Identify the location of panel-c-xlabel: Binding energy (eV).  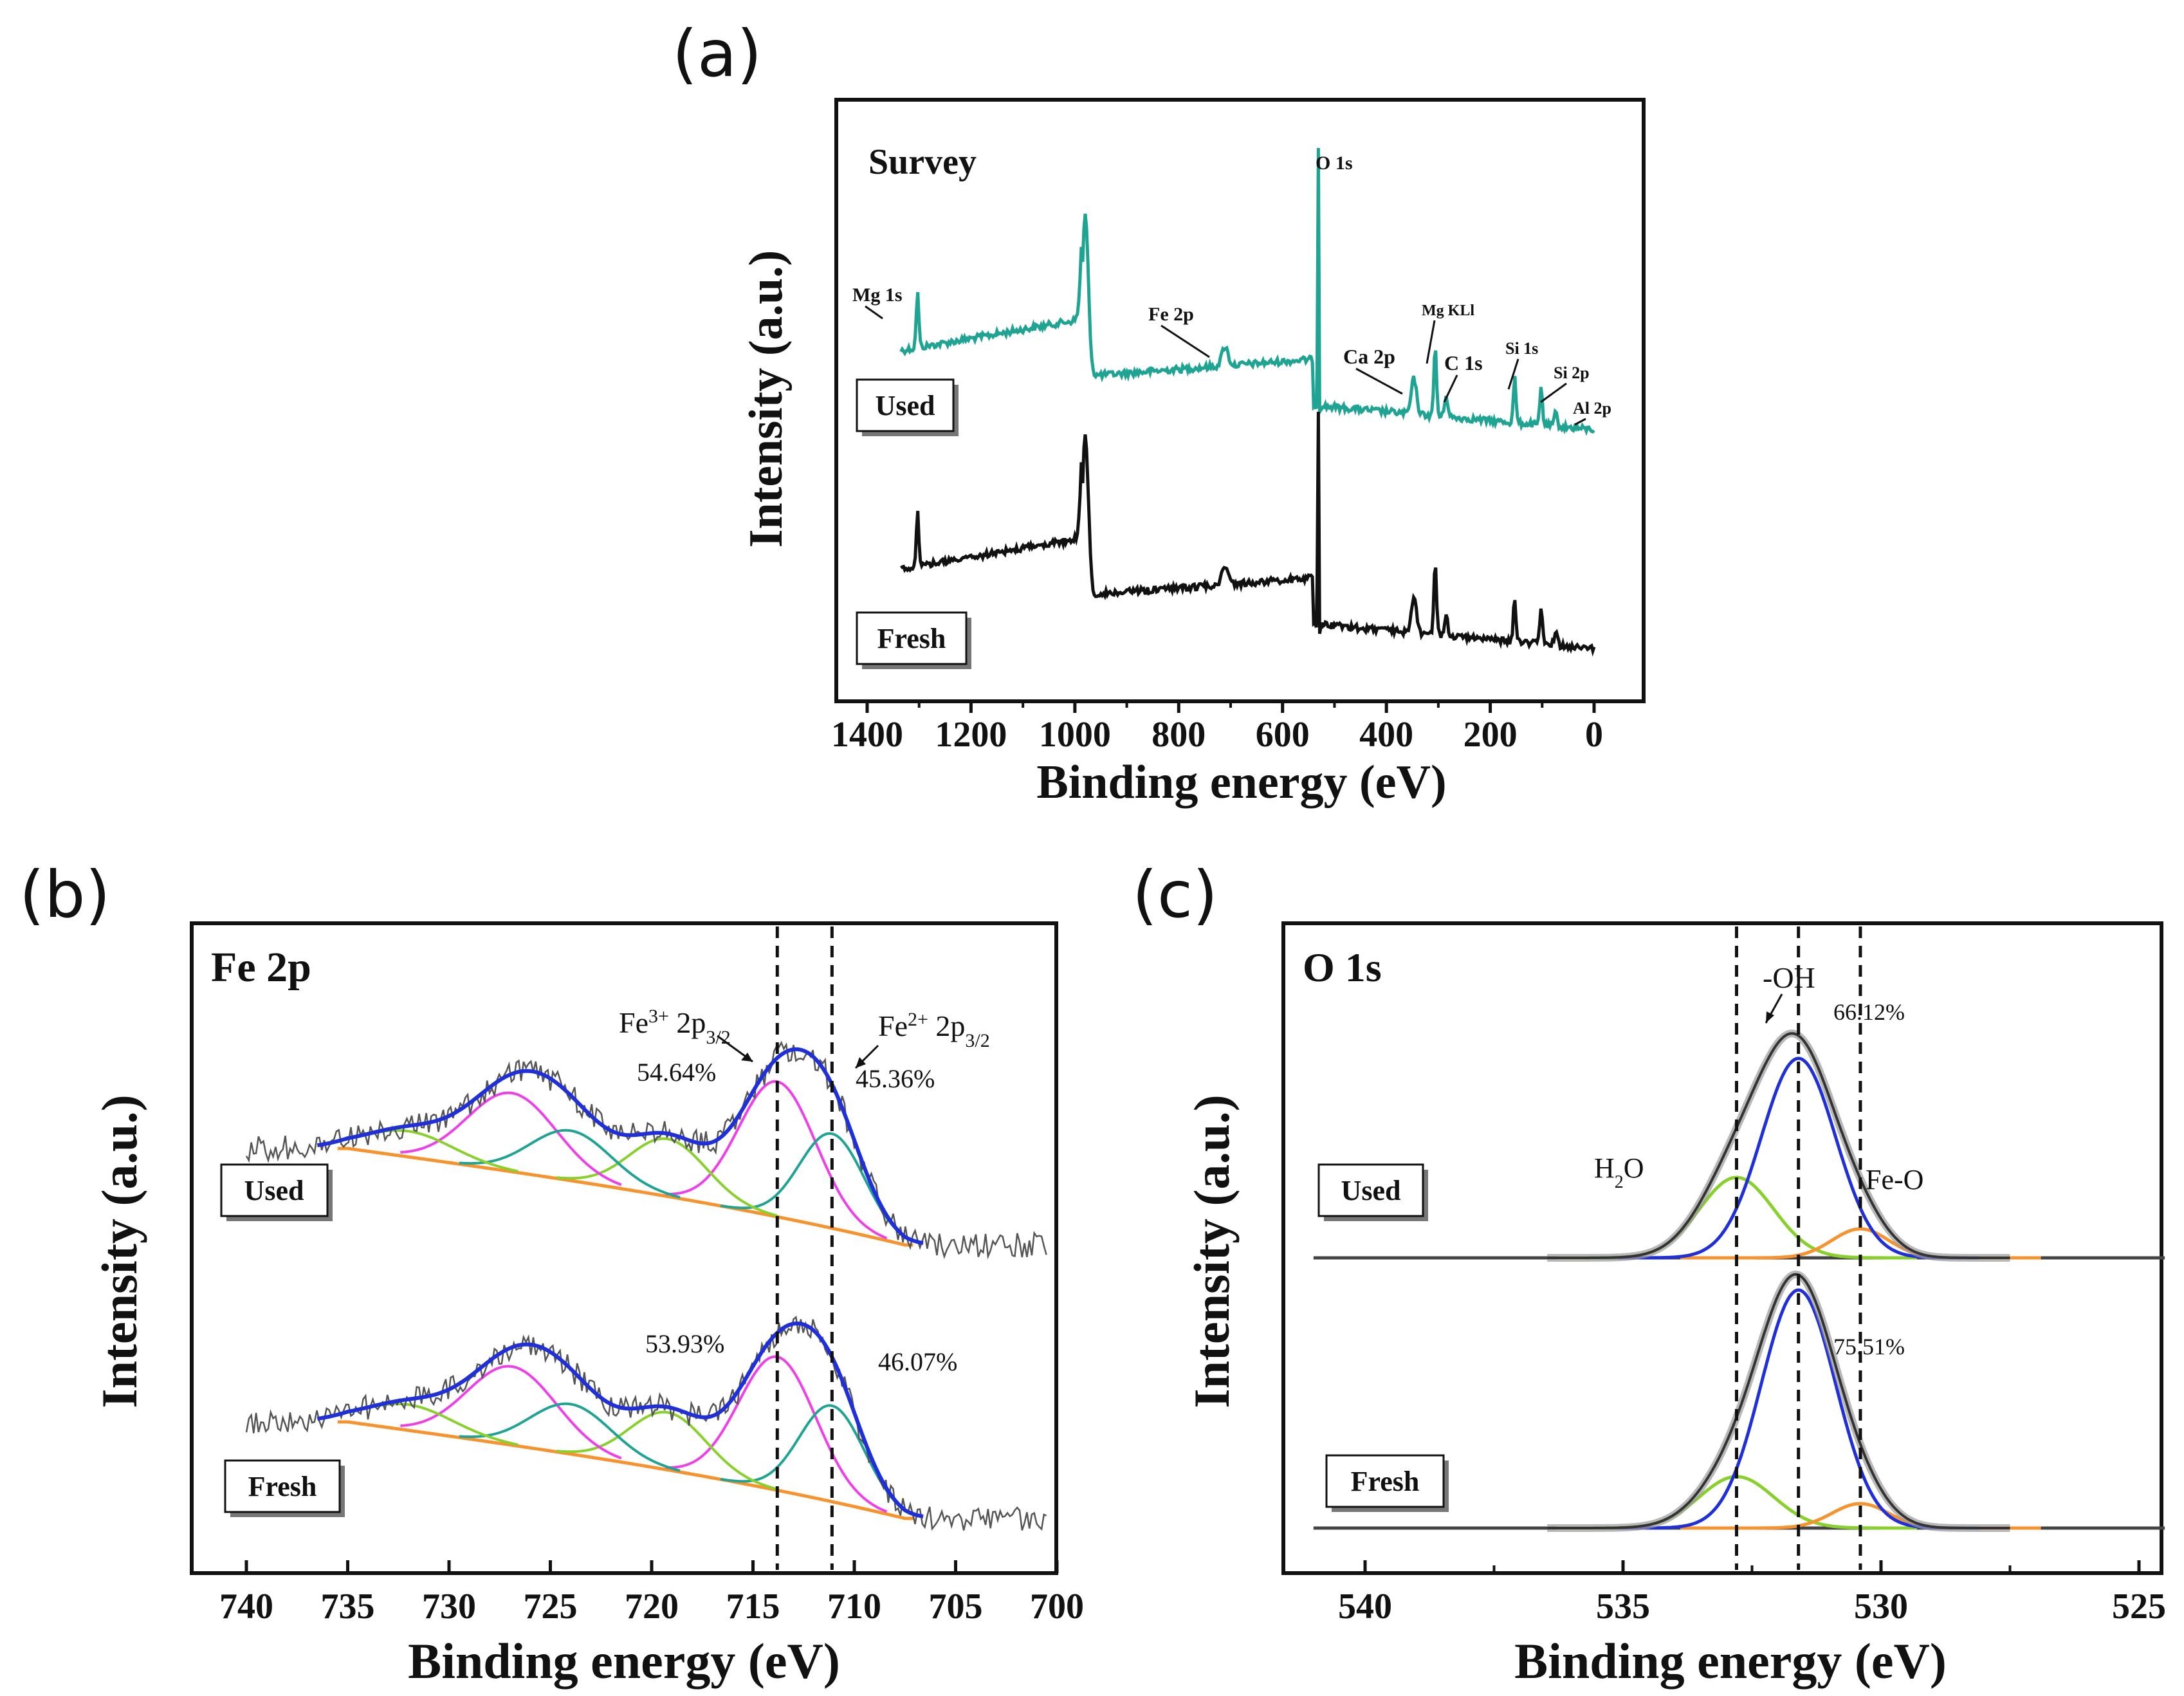
(1730, 1661).